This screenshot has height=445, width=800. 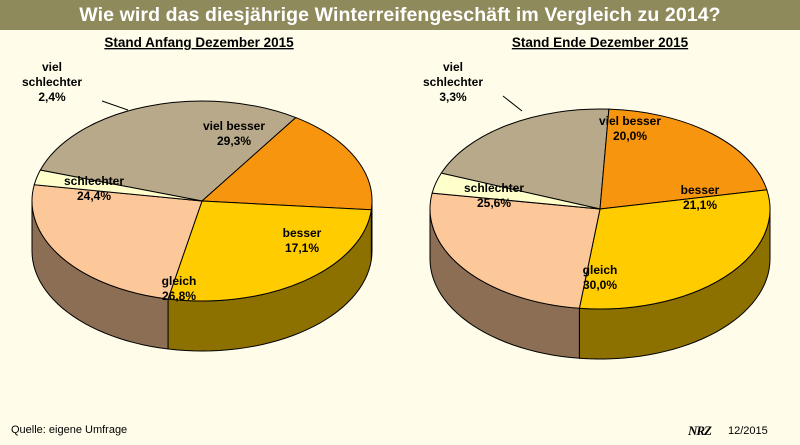 I want to click on source-note: Quelle: eigene Umfrage, so click(x=69, y=430).